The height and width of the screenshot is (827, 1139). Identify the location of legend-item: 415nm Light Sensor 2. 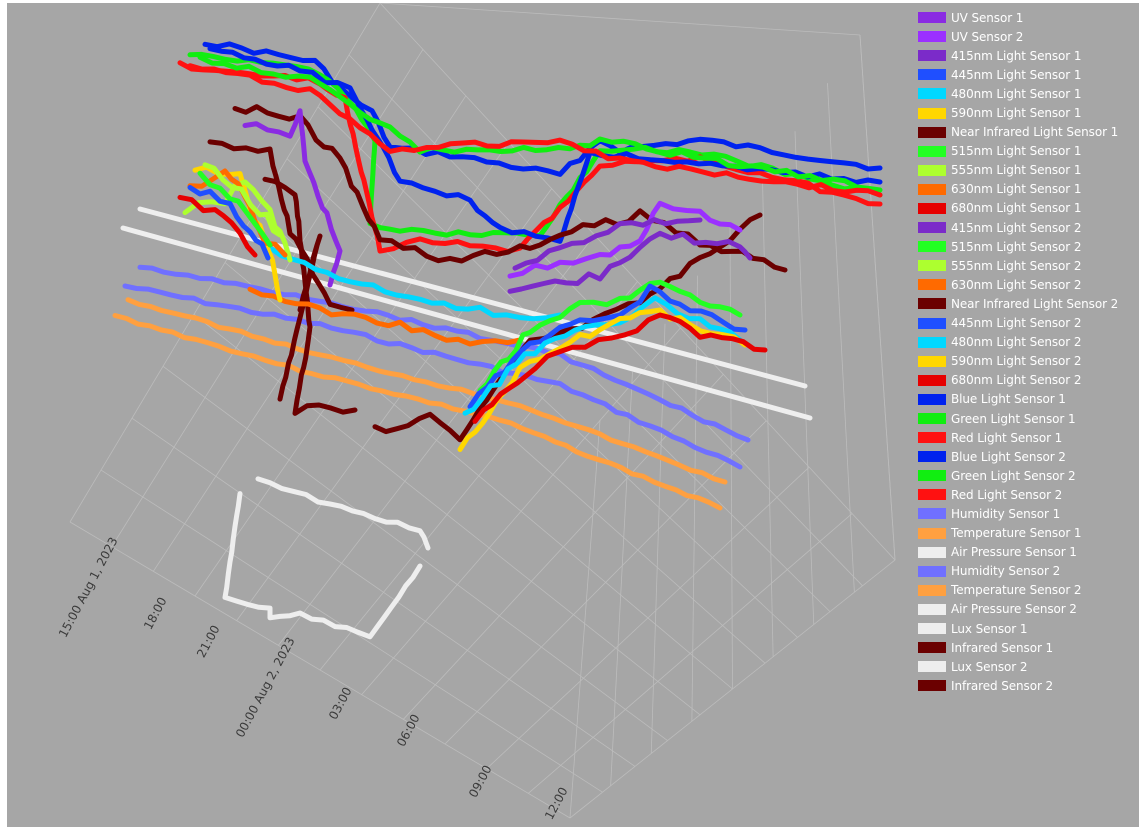
(1028, 227).